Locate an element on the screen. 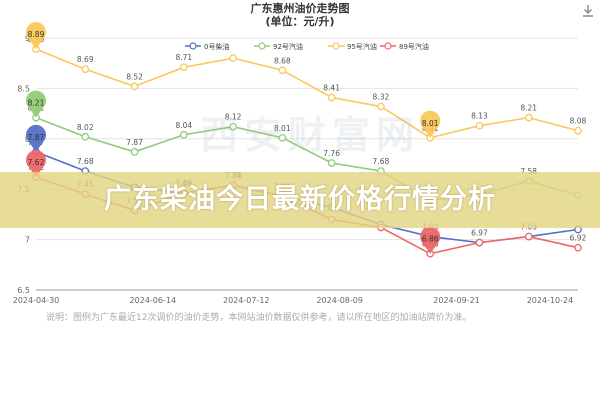 The image size is (600, 400). x-tick-label: 2024-10-24 is located at coordinates (550, 300).